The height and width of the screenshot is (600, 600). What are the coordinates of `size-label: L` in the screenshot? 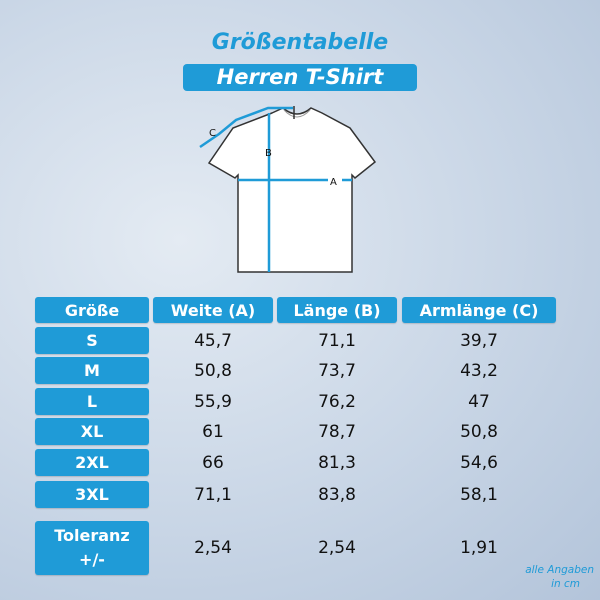 It's located at (92, 401).